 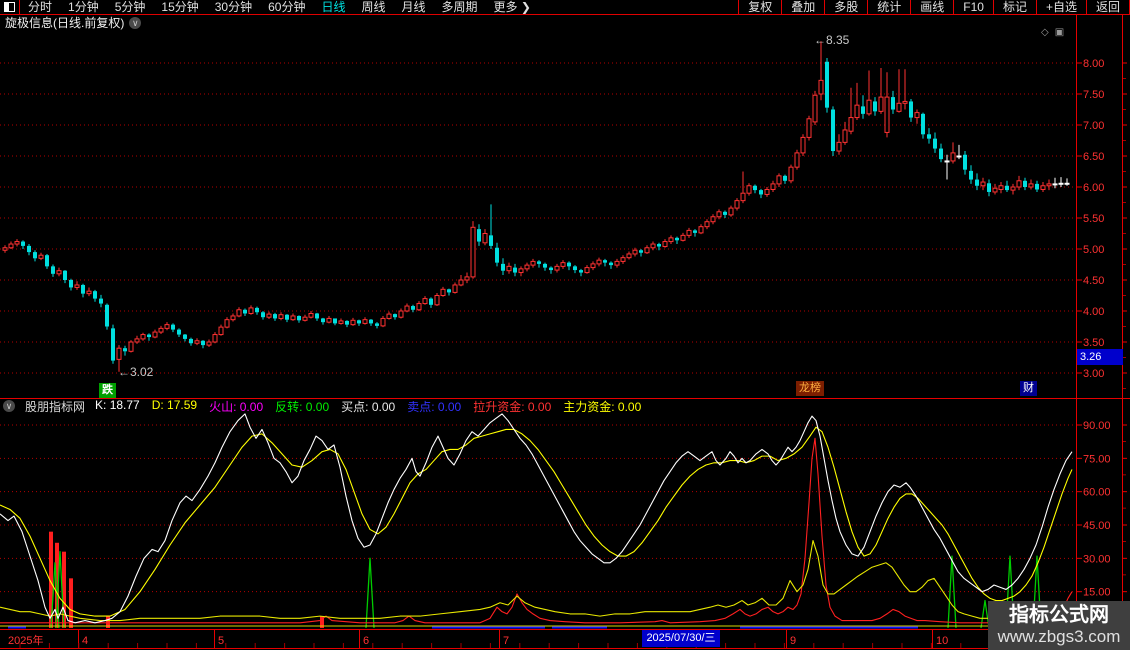 What do you see at coordinates (832, 40) in the screenshot?
I see `high-price-annotation: ←8.35` at bounding box center [832, 40].